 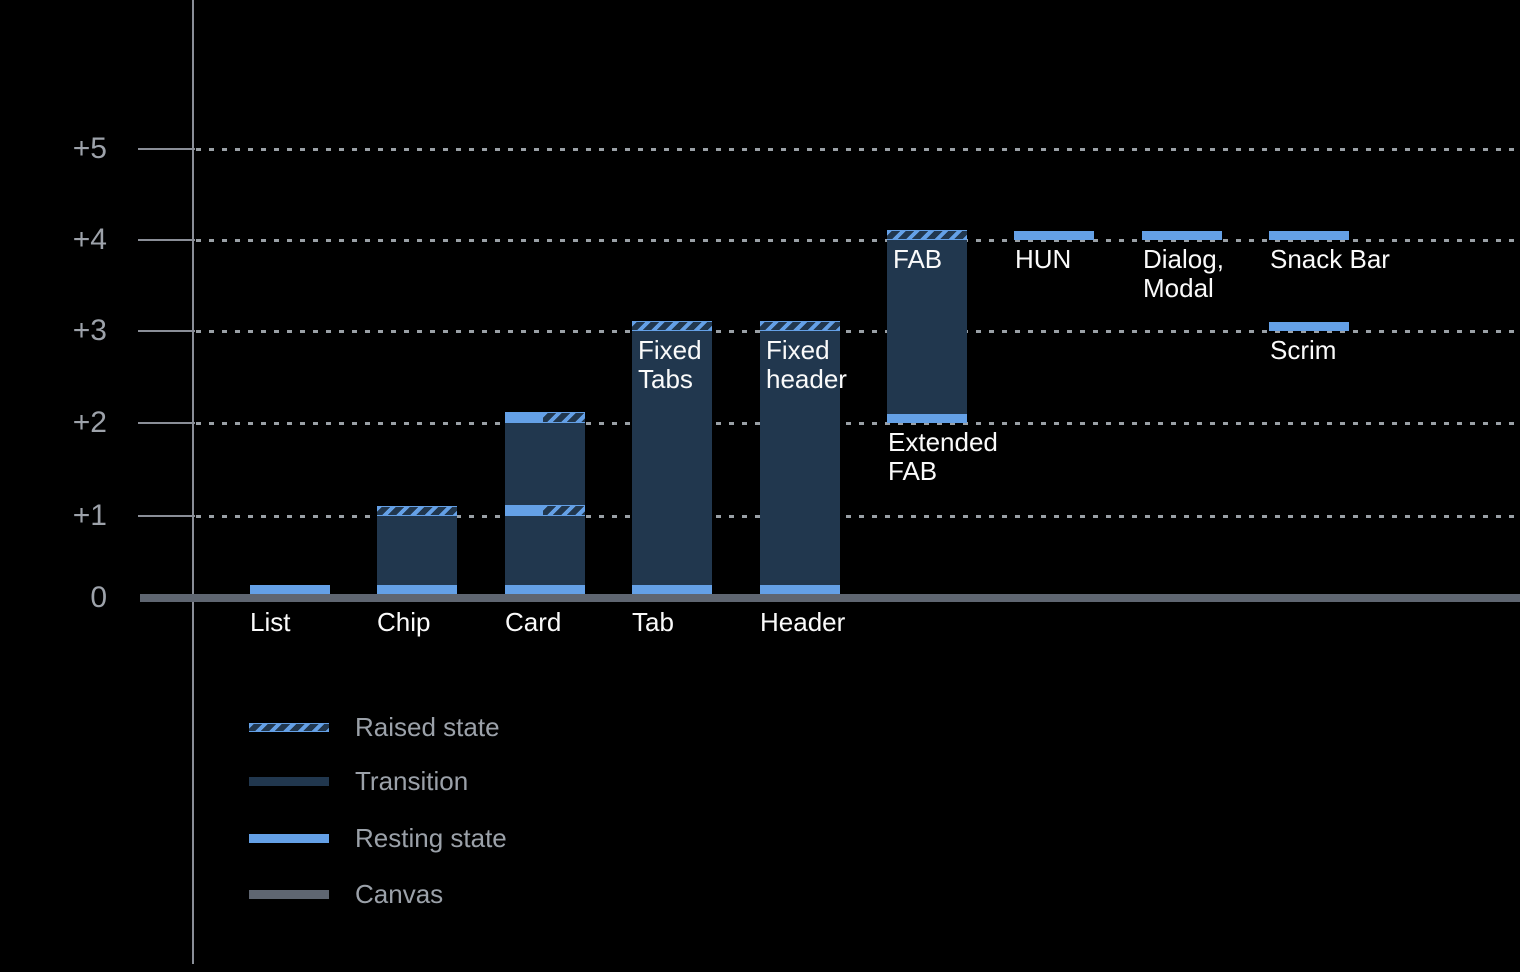 What do you see at coordinates (1309, 326) in the screenshot?
I see `bar-scrim-resting-segment` at bounding box center [1309, 326].